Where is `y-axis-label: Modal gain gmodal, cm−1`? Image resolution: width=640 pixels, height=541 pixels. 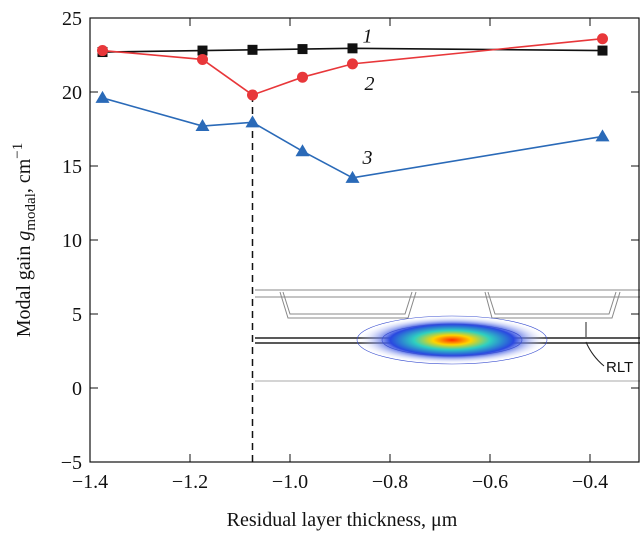
y-axis-label: Modal gain gmodal, cm−1 is located at coordinates (24, 240).